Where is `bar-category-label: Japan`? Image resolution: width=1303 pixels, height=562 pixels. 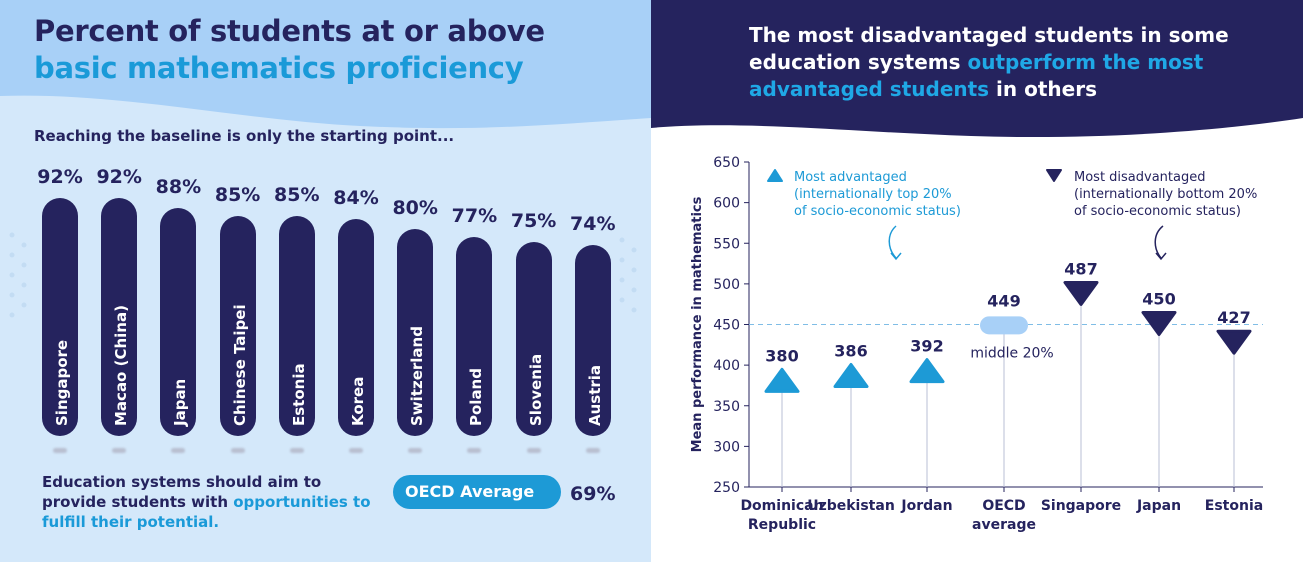
bar-category-label: Japan is located at coordinates (180, 402).